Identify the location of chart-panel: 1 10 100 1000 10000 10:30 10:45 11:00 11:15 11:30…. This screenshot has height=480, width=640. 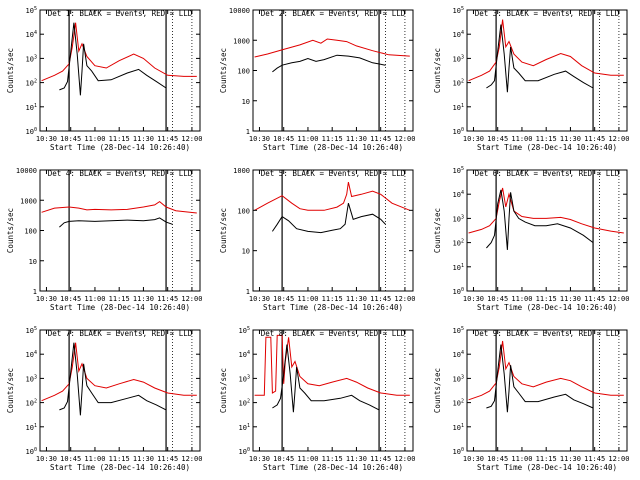
(317, 79).